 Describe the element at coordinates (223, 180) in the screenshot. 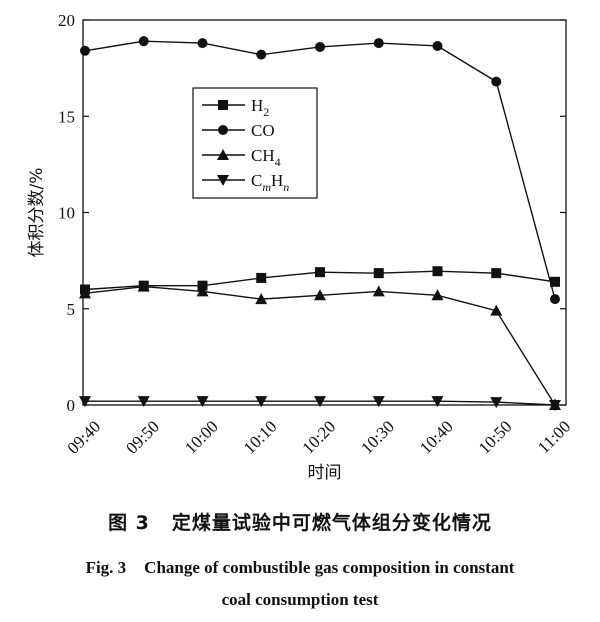

I see `legend-marker-cmhn` at that location.